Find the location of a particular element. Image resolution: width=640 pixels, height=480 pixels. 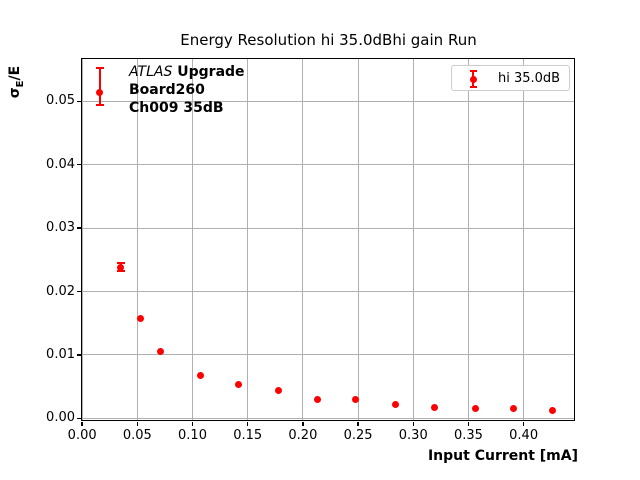

x-tick-label: 0.25 is located at coordinates (358, 435).